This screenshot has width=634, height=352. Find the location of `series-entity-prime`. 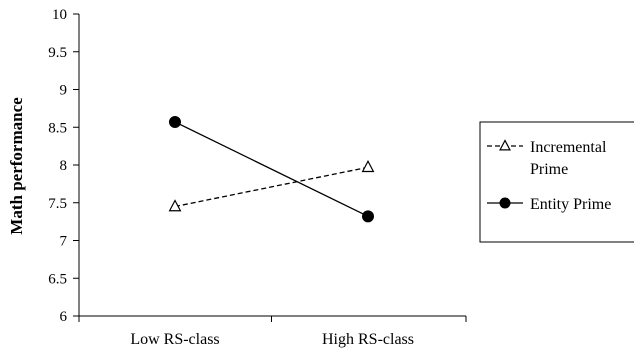

series-entity-prime is located at coordinates (271, 169).